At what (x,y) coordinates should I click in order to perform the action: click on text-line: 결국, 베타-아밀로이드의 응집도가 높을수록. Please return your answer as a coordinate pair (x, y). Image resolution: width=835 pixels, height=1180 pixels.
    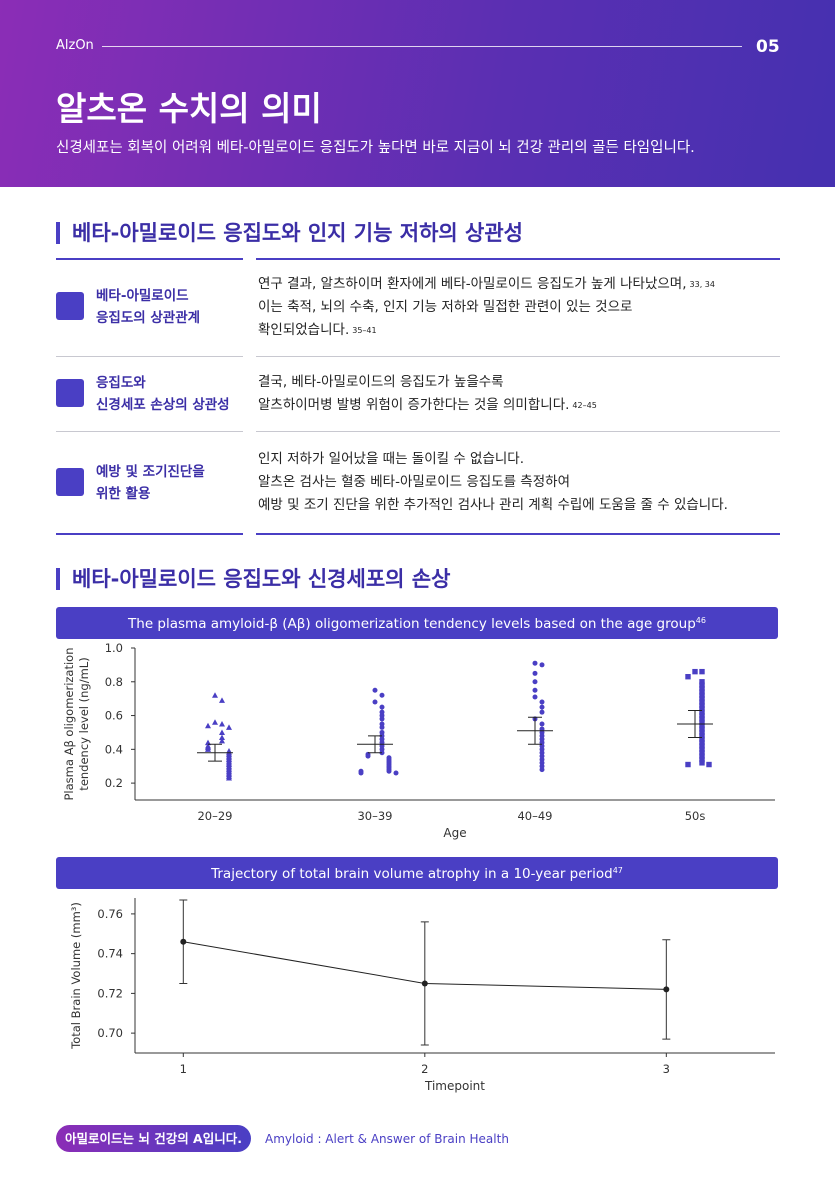
    Looking at the image, I should click on (427, 382).